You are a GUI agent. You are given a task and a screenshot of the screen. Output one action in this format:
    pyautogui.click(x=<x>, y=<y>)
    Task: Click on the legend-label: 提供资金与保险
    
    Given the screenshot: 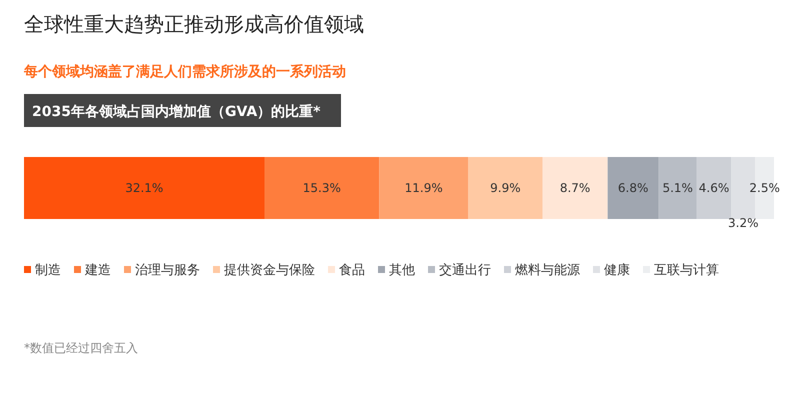 What is the action you would take?
    pyautogui.click(x=269, y=270)
    